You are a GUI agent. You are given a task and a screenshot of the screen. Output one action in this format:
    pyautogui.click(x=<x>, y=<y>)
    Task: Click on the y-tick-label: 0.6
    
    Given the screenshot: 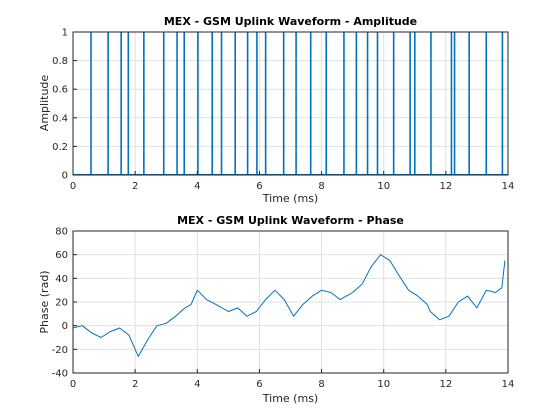 What is the action you would take?
    pyautogui.click(x=60, y=90)
    